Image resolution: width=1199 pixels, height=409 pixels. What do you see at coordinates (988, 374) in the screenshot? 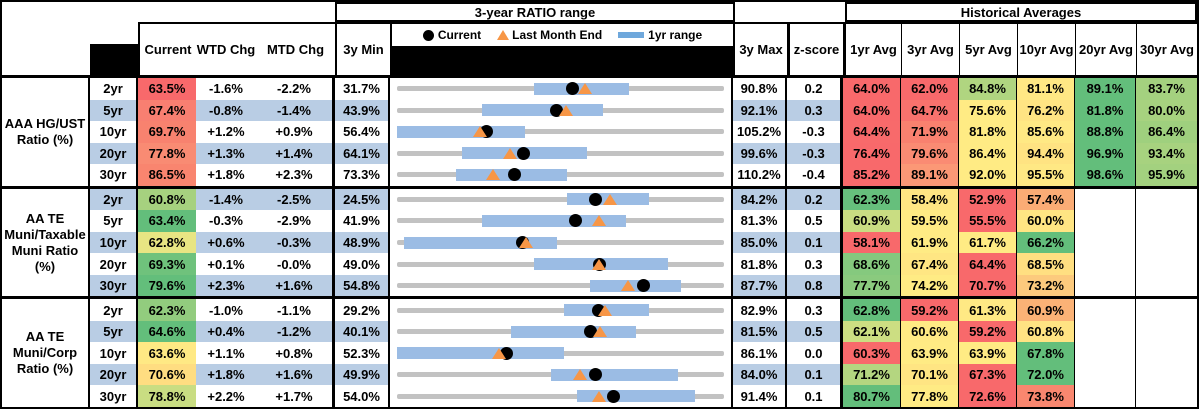
I see `5yr-avg-cell: 67.3%` at bounding box center [988, 374].